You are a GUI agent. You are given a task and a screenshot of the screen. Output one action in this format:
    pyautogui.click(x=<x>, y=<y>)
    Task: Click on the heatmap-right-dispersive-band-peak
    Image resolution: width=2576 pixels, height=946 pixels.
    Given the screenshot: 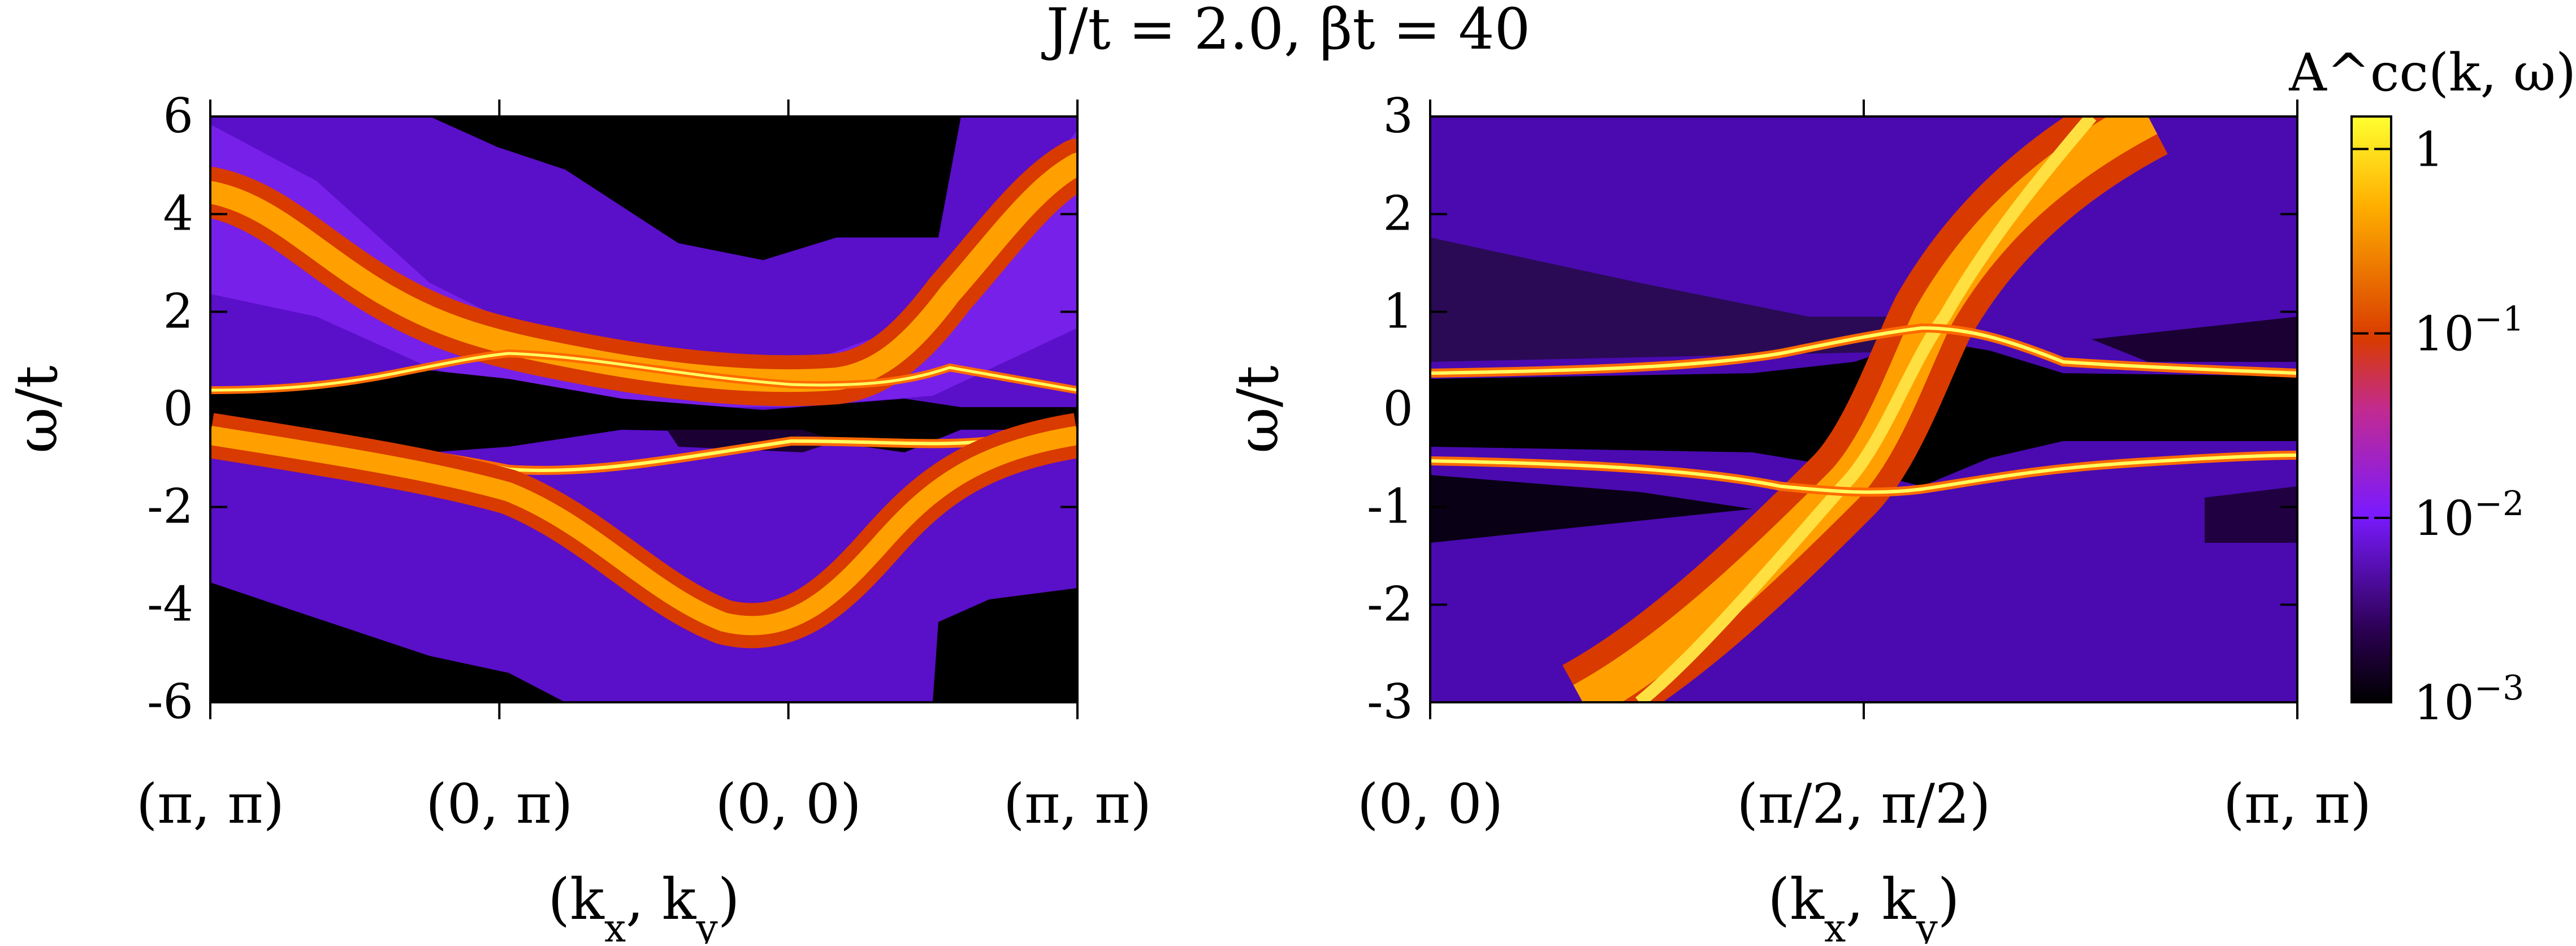 What is the action you would take?
    pyautogui.click(x=1866, y=409)
    